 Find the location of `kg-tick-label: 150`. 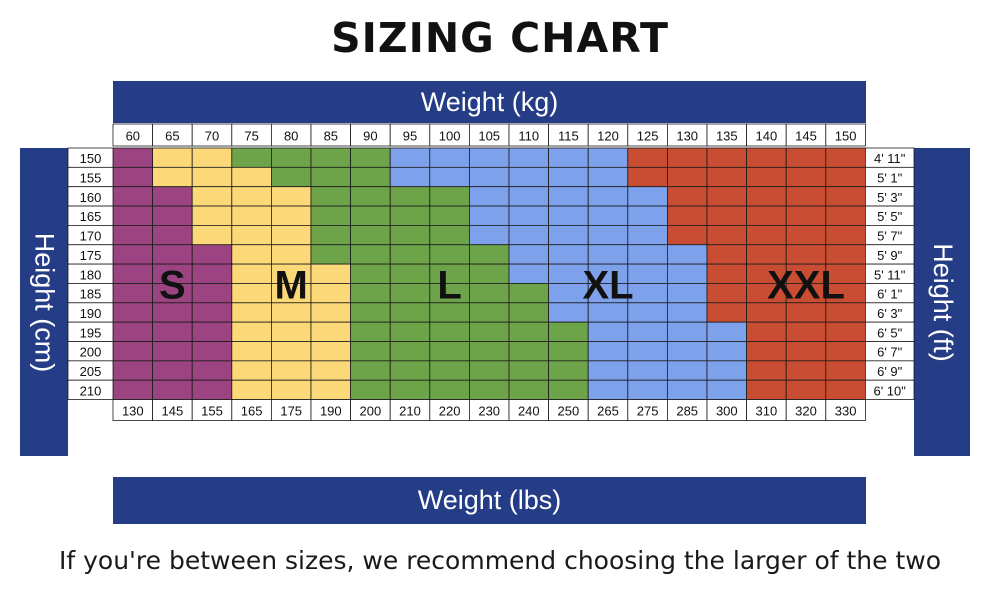

kg-tick-label: 150 is located at coordinates (846, 136).